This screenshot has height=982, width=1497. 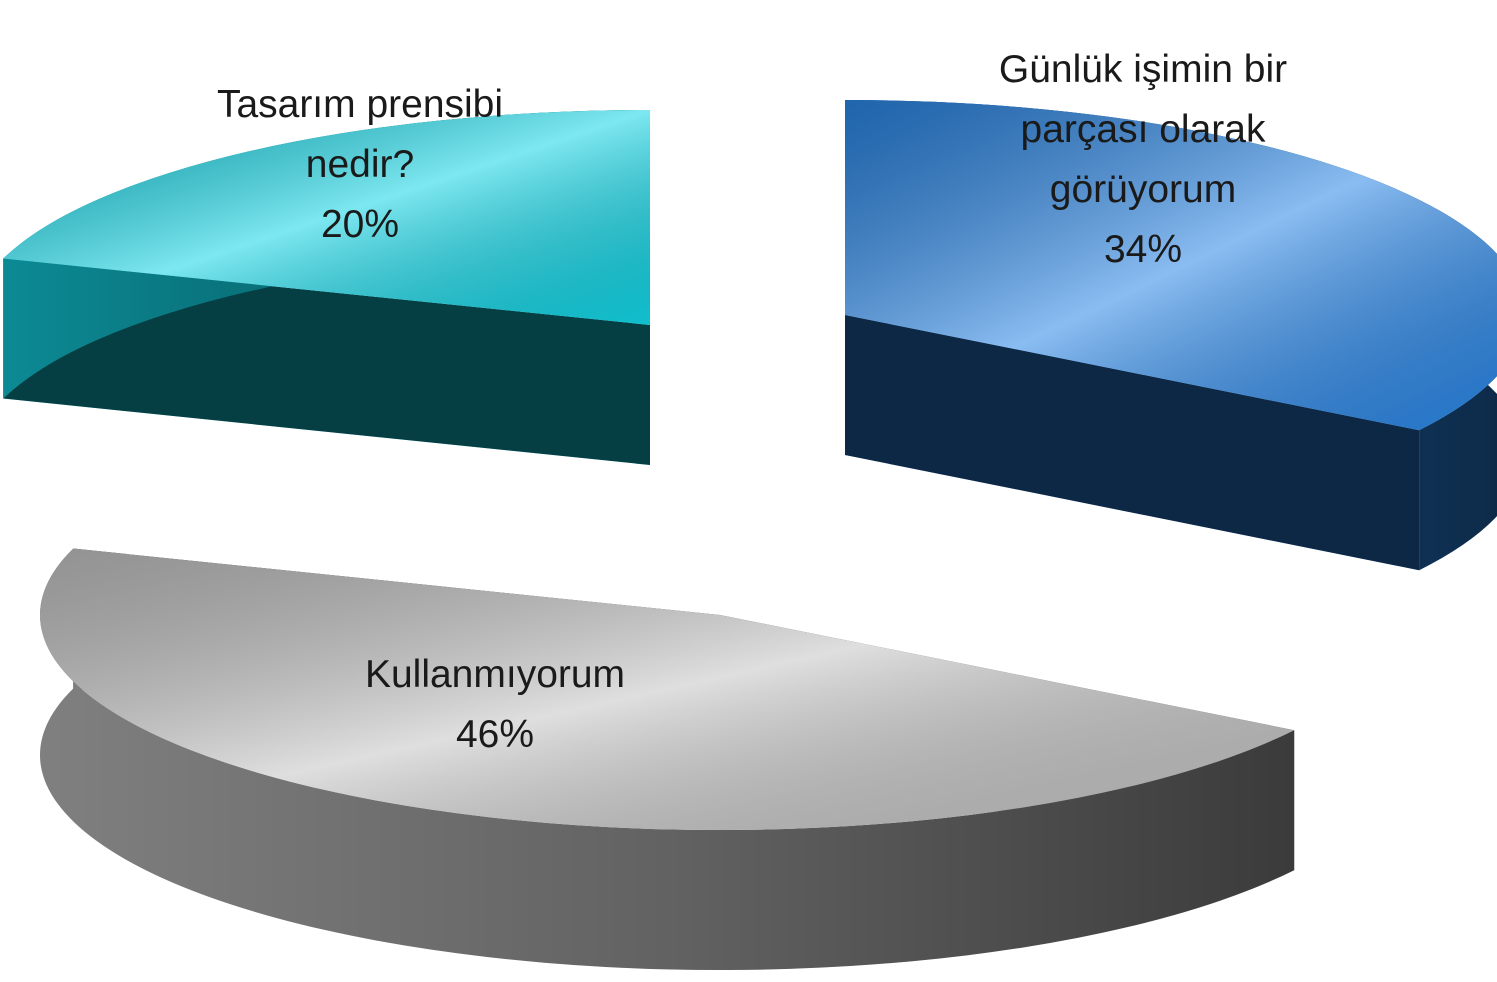 I want to click on category-label: Tasarım prensibi nedir?, so click(x=360, y=134).